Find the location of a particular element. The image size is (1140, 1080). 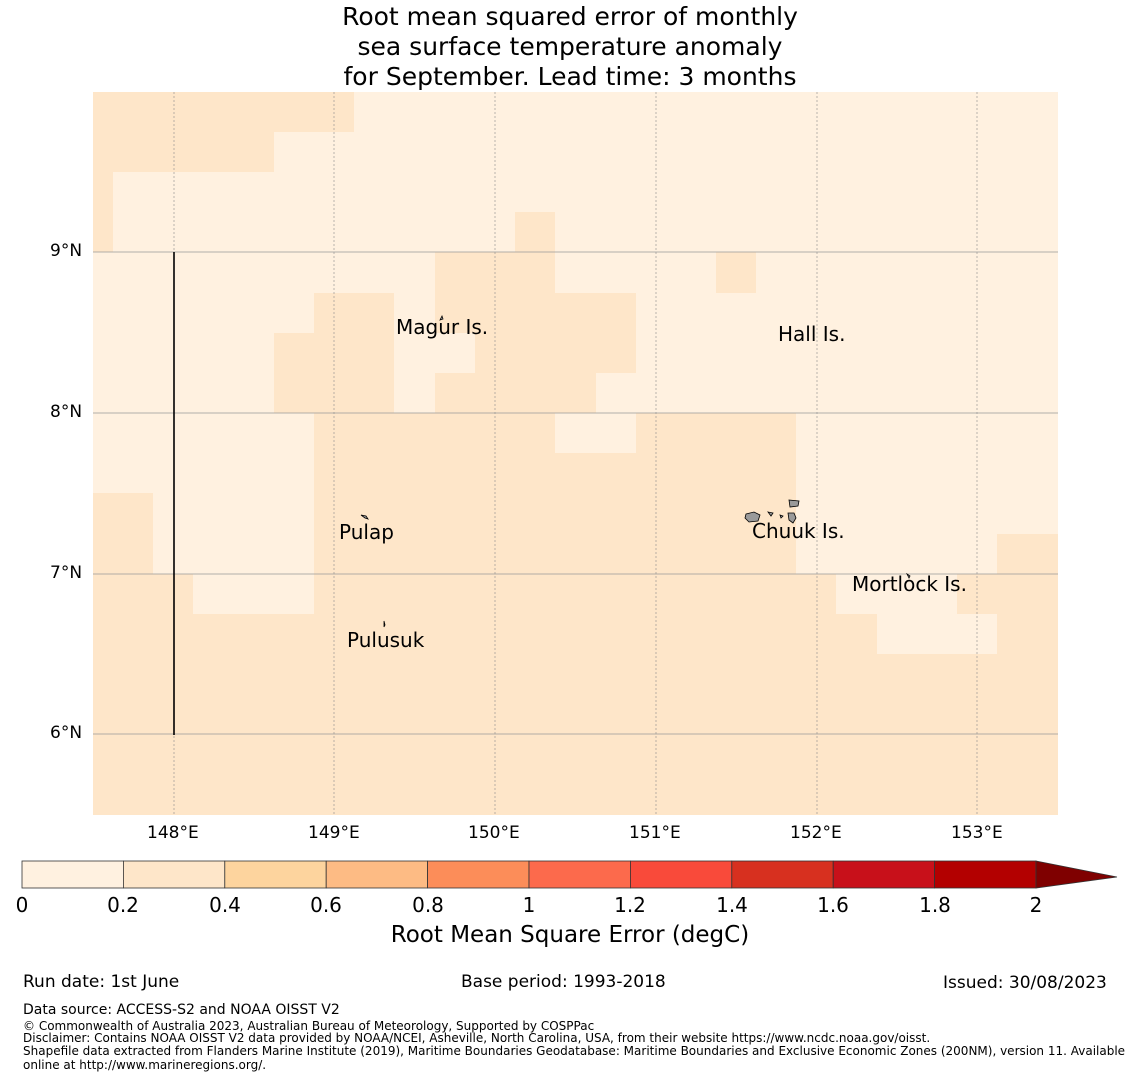

pulusuk-island-shape is located at coordinates (384, 624).